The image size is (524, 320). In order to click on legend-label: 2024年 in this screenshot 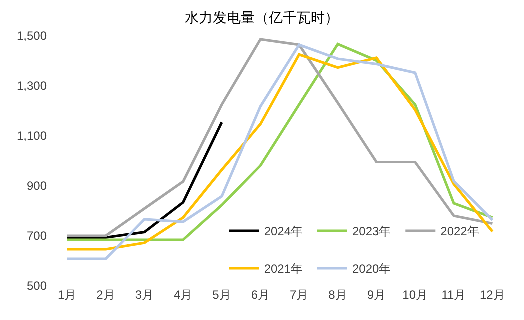, I will do `click(284, 231)`.